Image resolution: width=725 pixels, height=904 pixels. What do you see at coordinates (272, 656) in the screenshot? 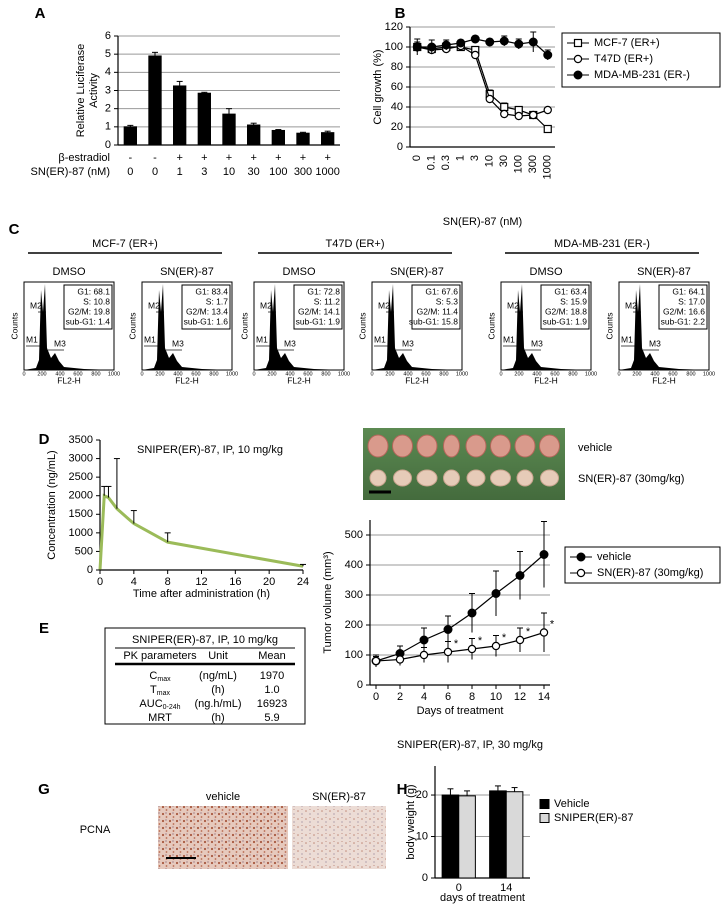
I see `table-header: Mean` at bounding box center [272, 656].